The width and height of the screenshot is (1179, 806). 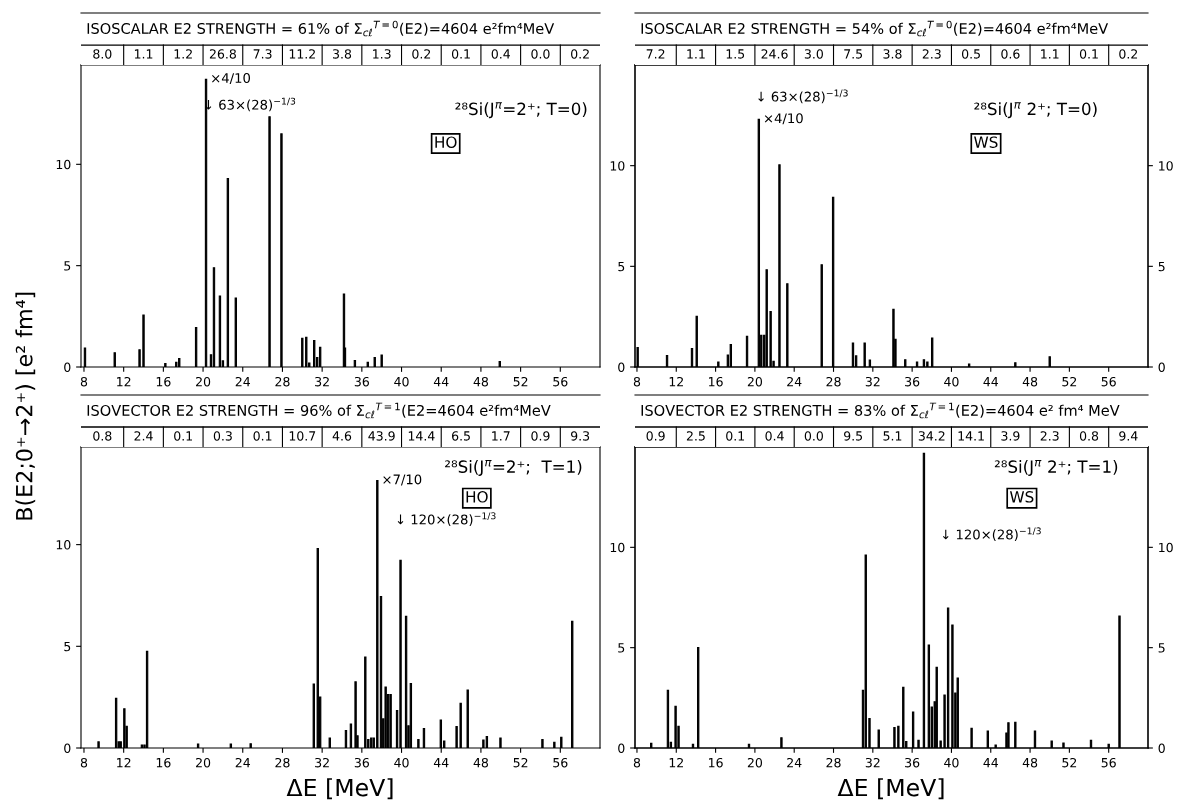 I want to click on chart-title: ISOVECTOR E2 STRENGTH = 96% of Σ$_{cℓ}$$^{T=1}$(E2=4604 e²fm⁴MeV, so click(x=319, y=410).